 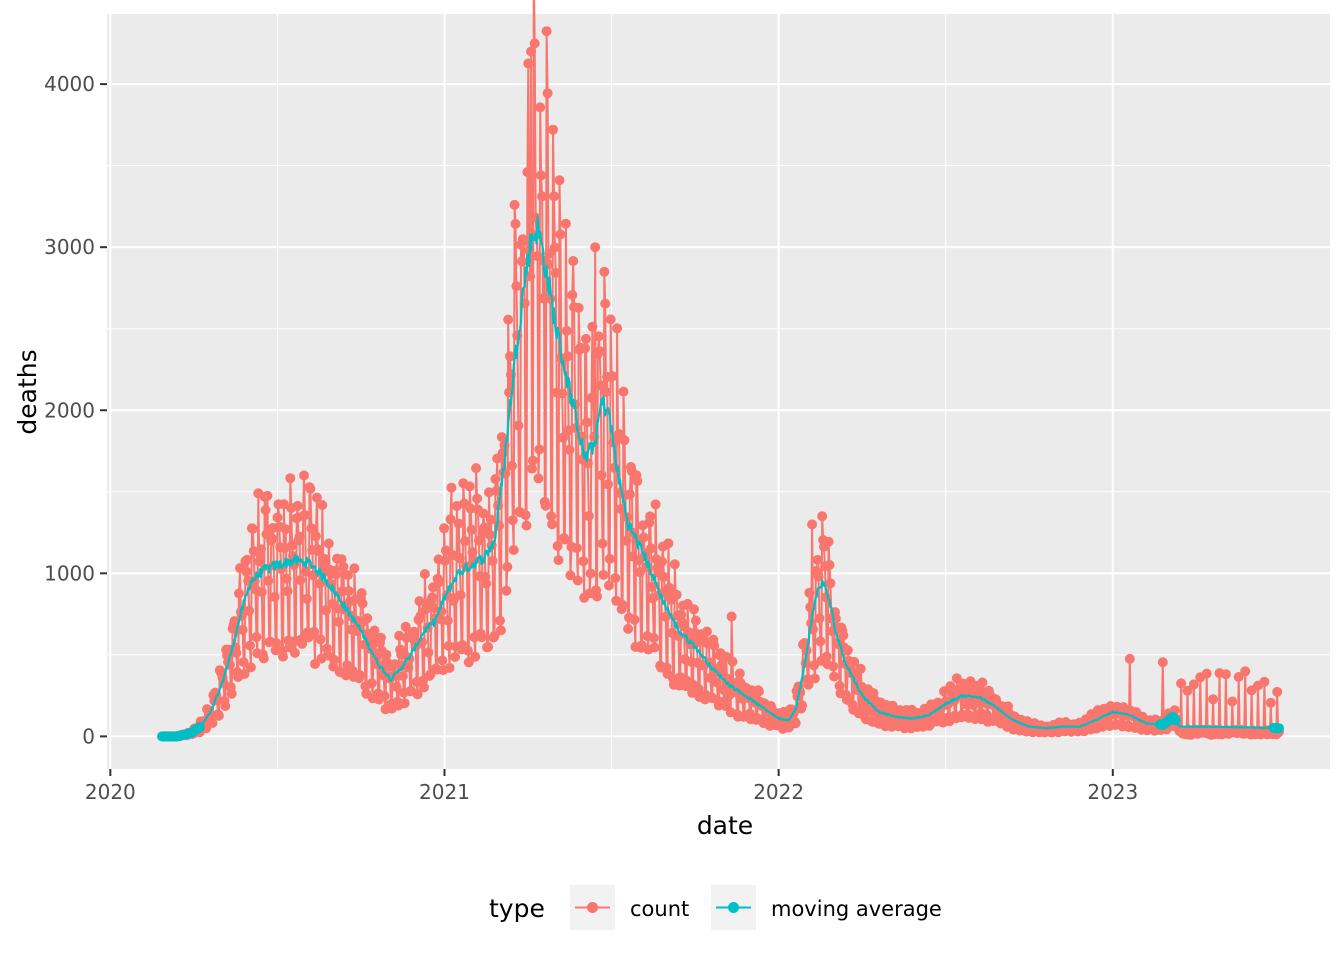 What do you see at coordinates (856, 909) in the screenshot?
I see `legend-label-moving-average: moving average` at bounding box center [856, 909].